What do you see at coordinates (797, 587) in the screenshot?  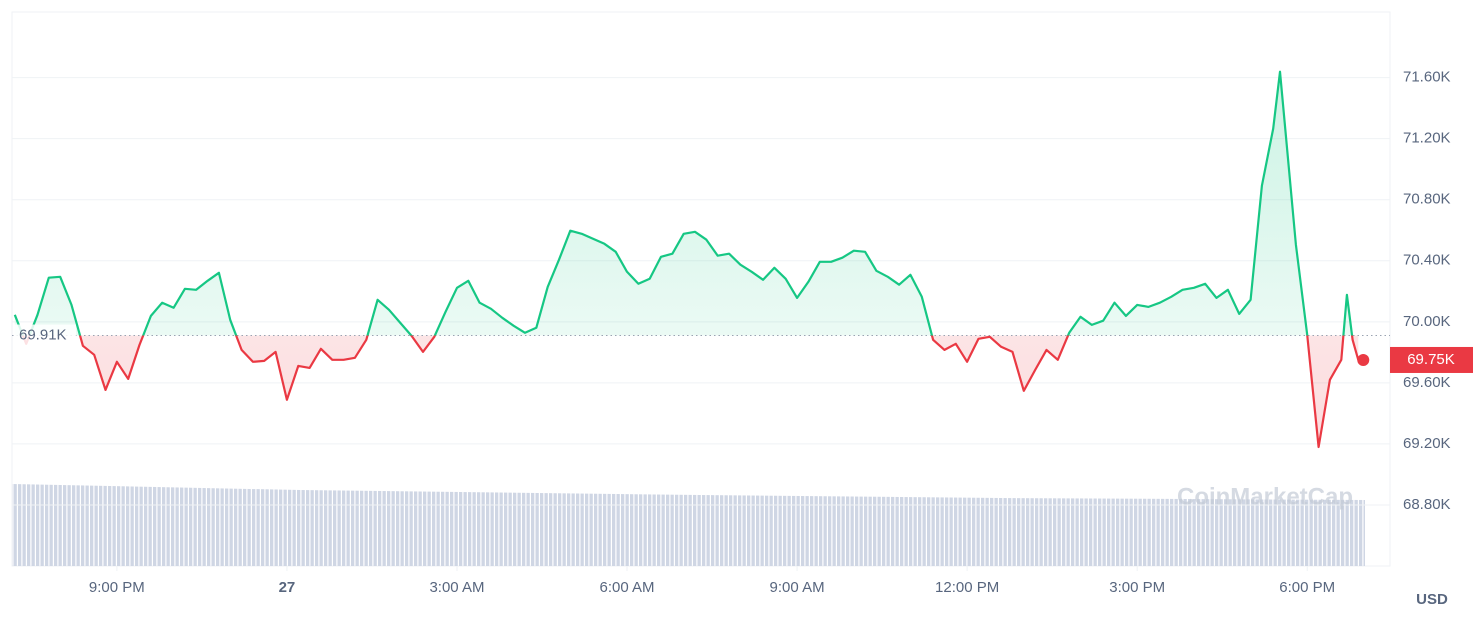 I see `x-tick-label: 9:00 AM` at bounding box center [797, 587].